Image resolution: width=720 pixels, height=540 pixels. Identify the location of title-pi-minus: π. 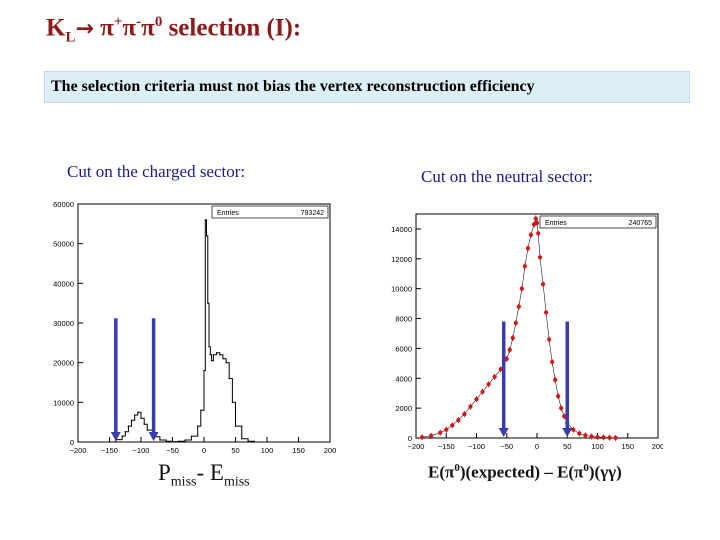
(129, 28).